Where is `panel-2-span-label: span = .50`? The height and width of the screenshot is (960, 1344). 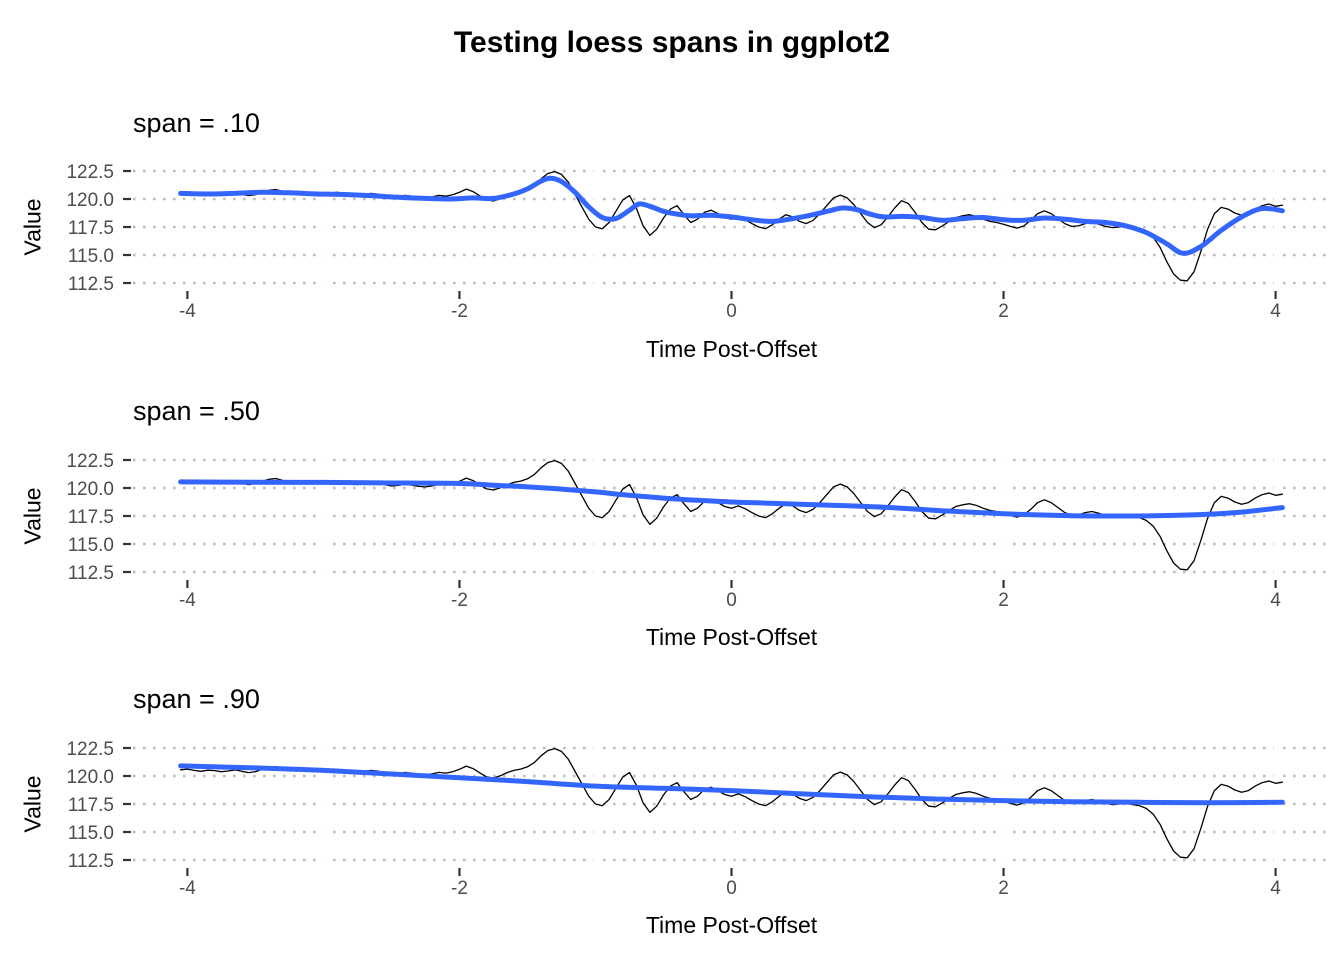
panel-2-span-label: span = .50 is located at coordinates (196, 411).